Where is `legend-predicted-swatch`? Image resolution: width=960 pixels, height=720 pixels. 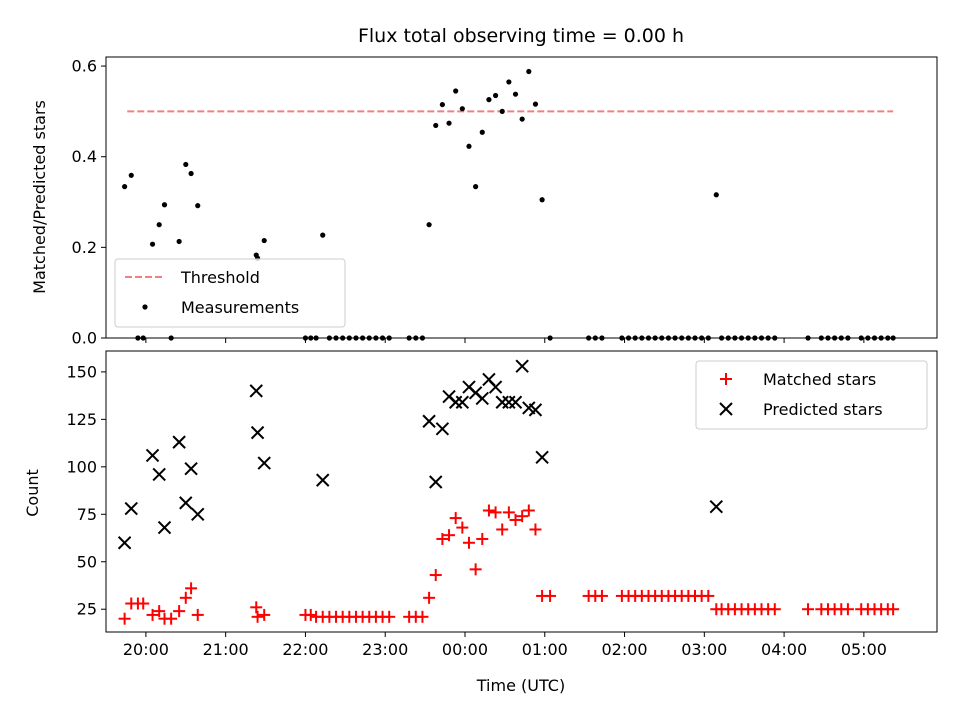
legend-predicted-swatch is located at coordinates (726, 409).